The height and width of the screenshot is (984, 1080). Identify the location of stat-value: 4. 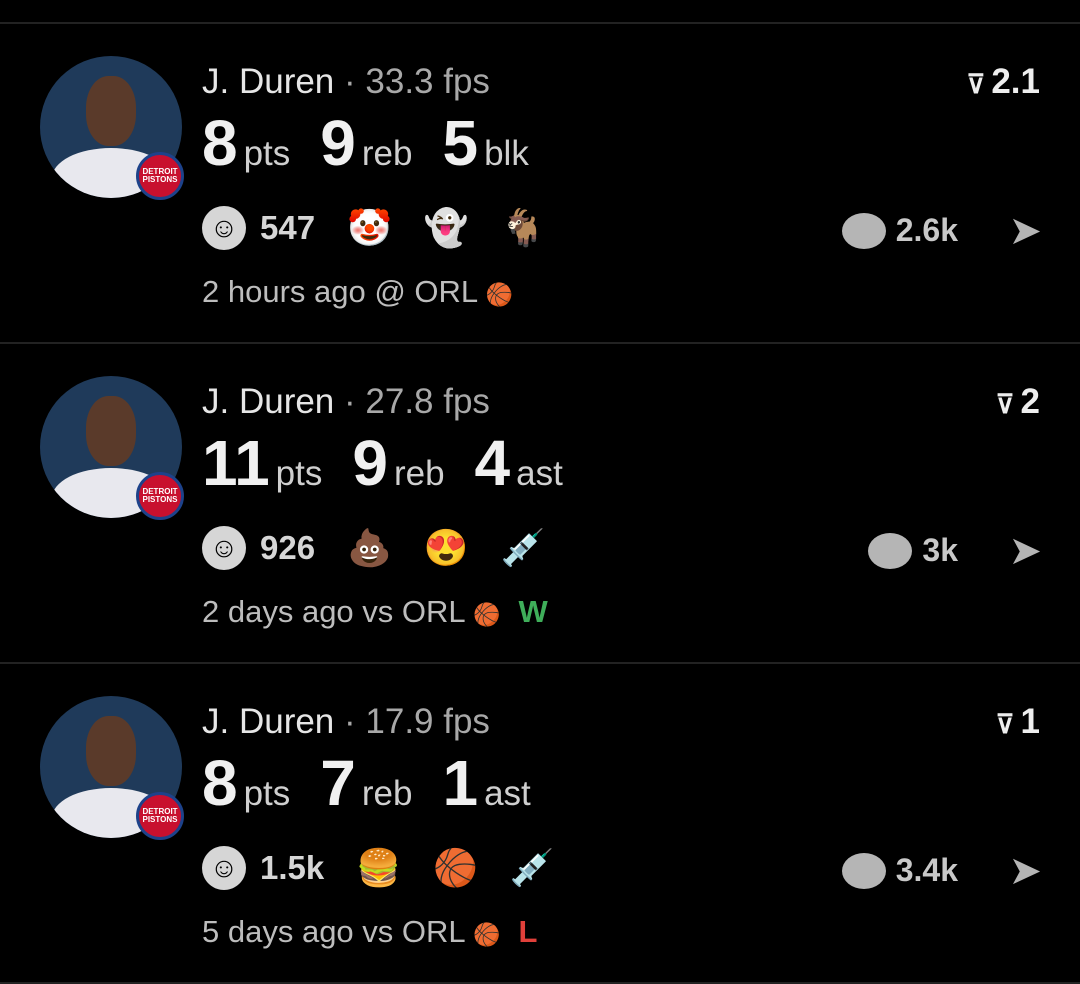
(492, 463).